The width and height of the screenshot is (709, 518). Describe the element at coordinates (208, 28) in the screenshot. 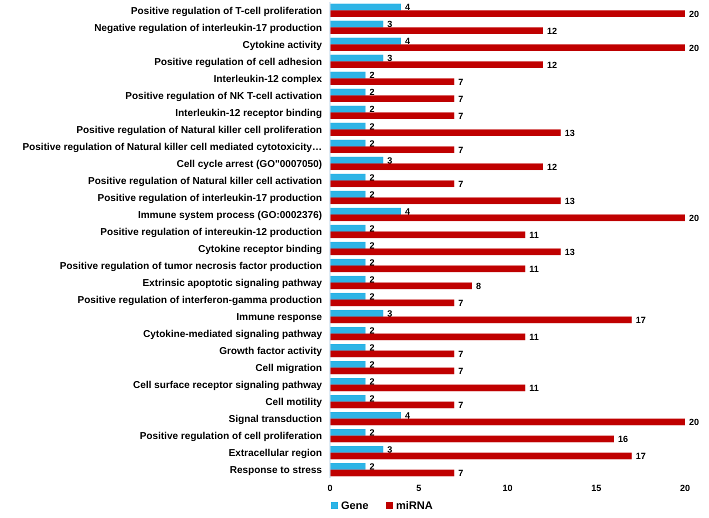

I see `y-tick-label: Negative regulation of interleukin-17 production` at that location.